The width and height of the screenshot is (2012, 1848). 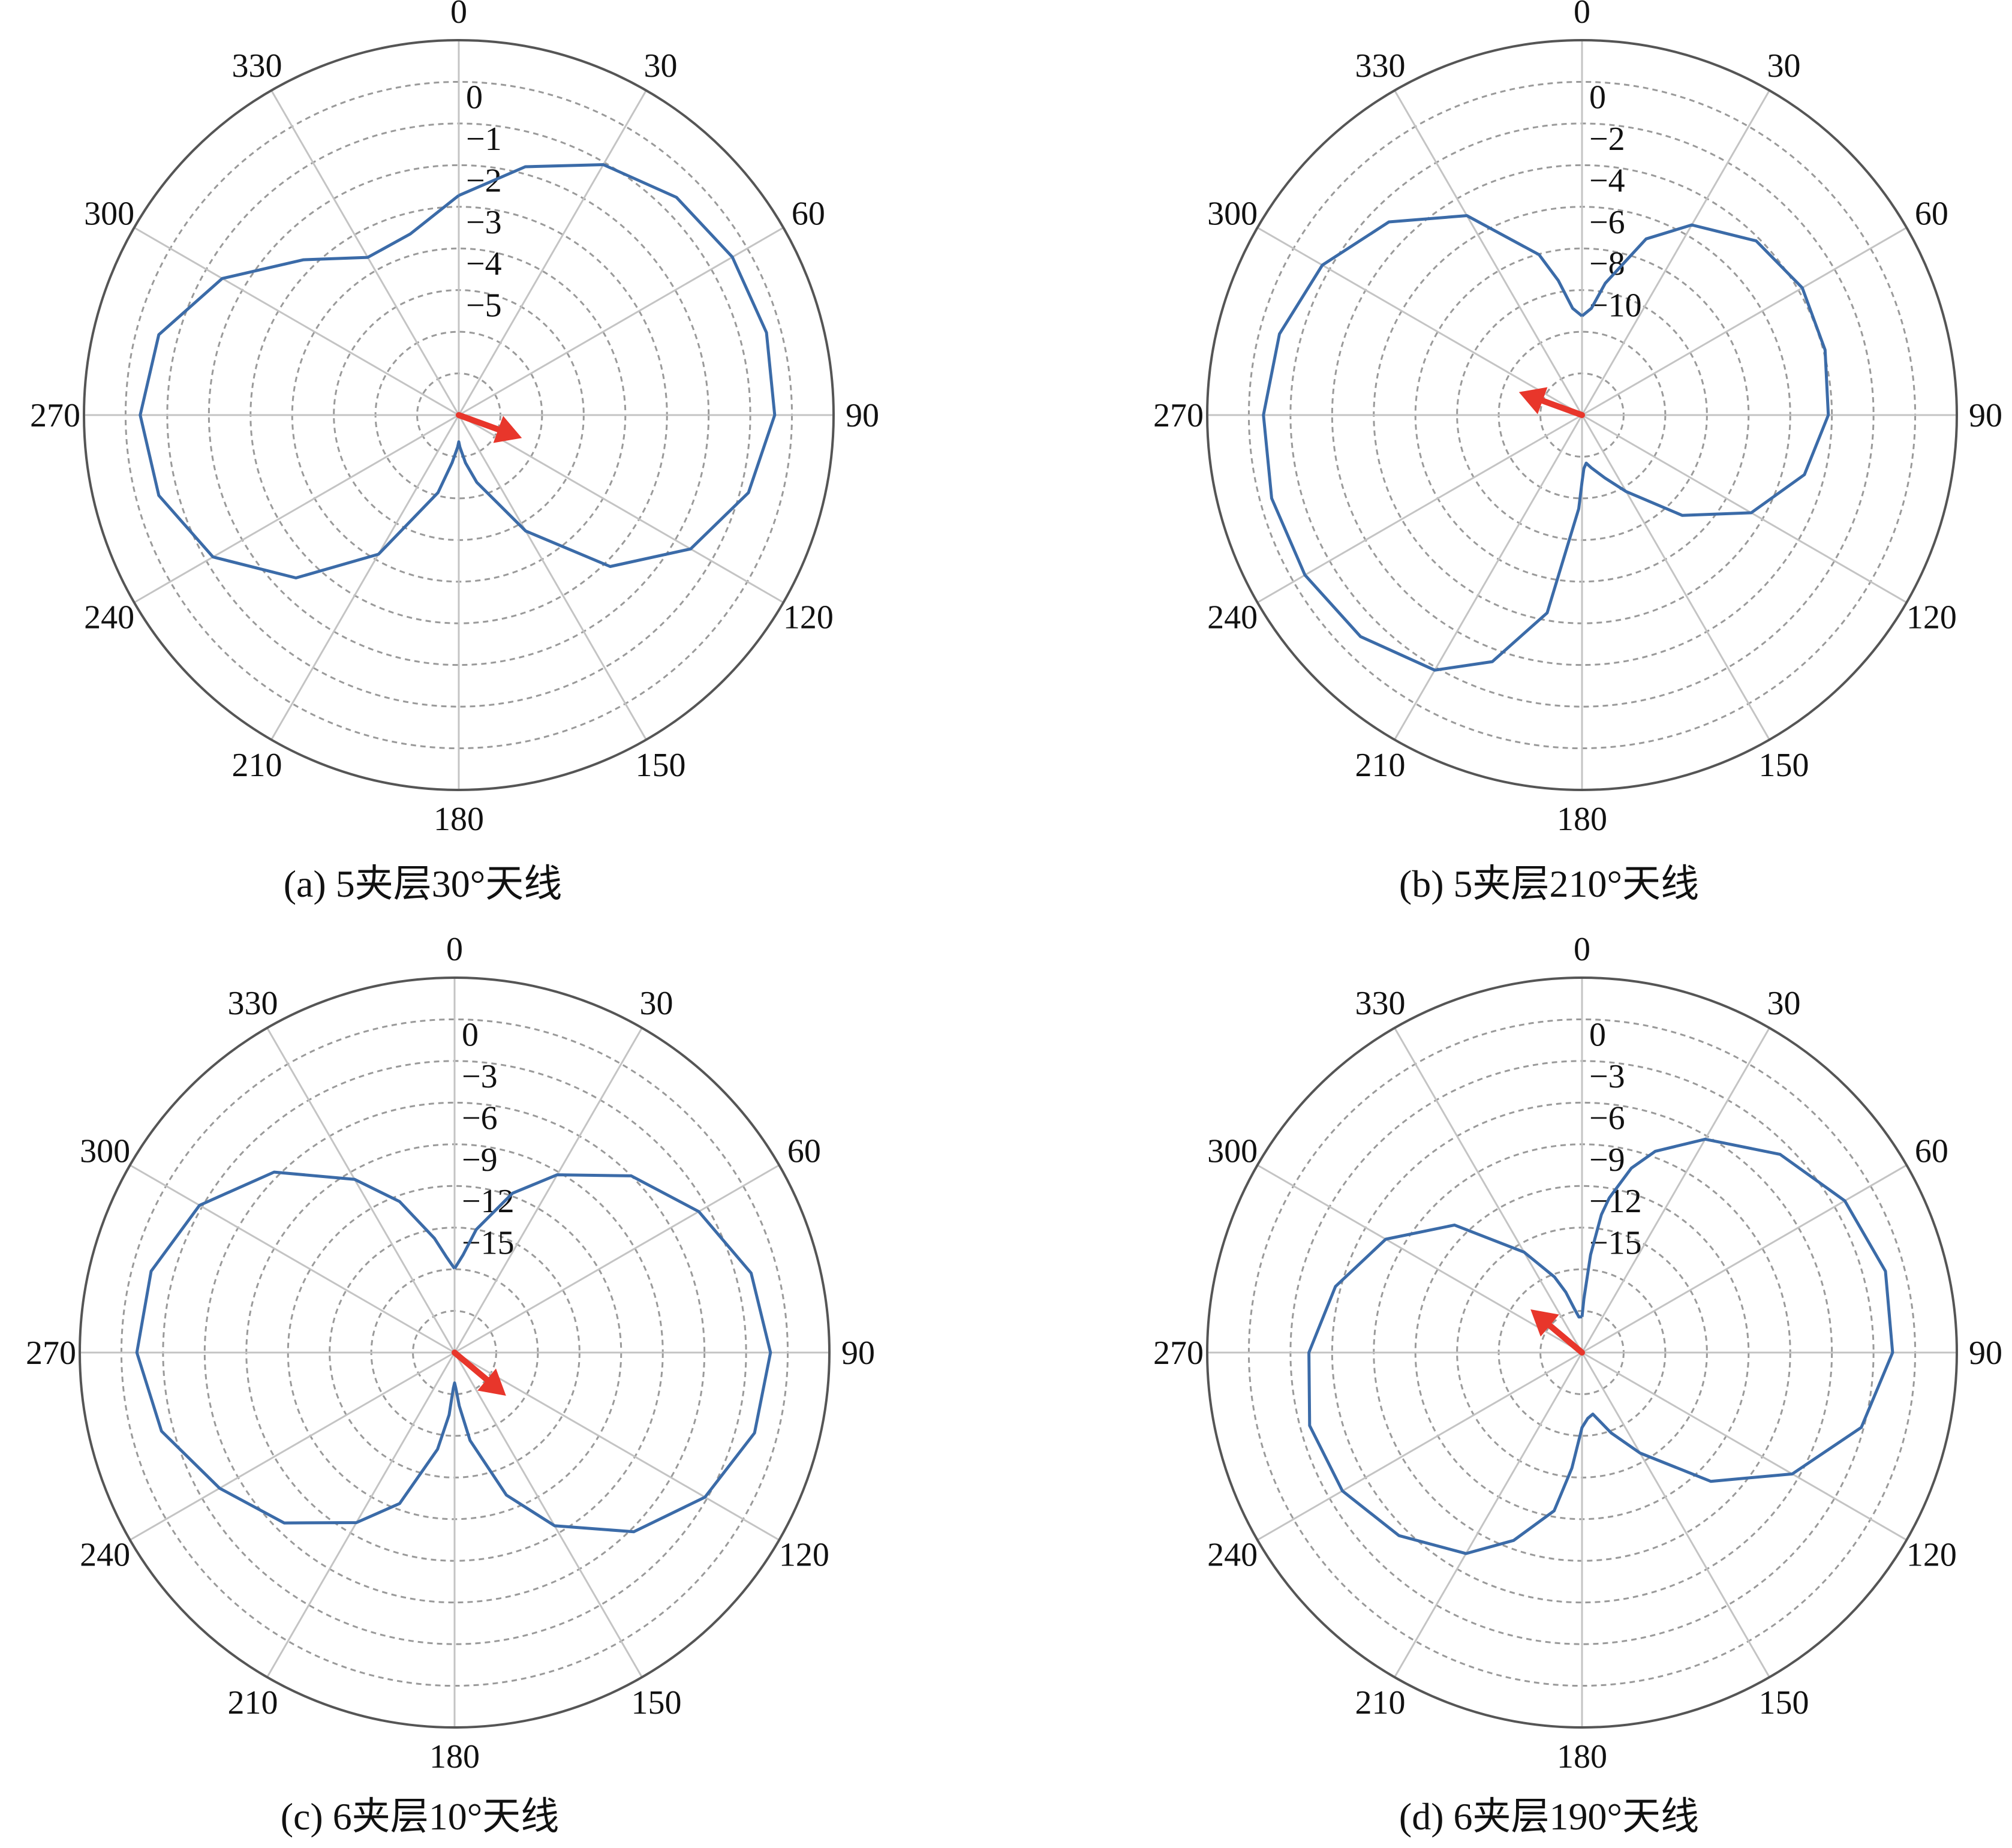 What do you see at coordinates (420, 1816) in the screenshot?
I see `chart-caption: (c) 6夹层10°天线` at bounding box center [420, 1816].